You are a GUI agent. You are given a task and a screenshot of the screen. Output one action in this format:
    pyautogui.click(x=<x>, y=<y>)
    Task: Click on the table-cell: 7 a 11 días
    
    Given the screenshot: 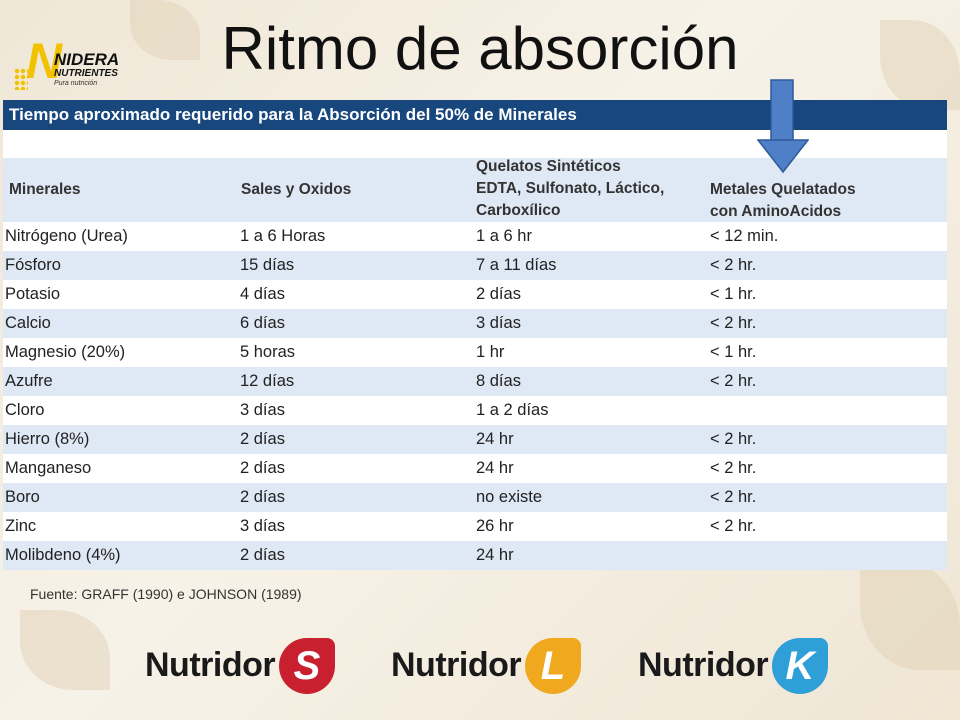 What is the action you would take?
    pyautogui.click(x=516, y=265)
    